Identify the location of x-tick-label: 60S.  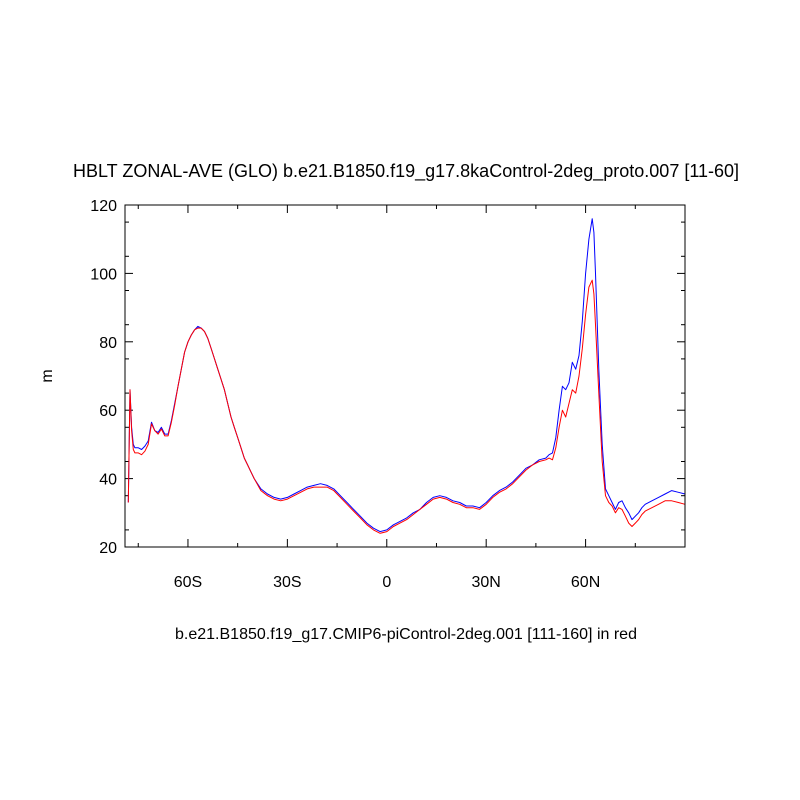
(188, 582).